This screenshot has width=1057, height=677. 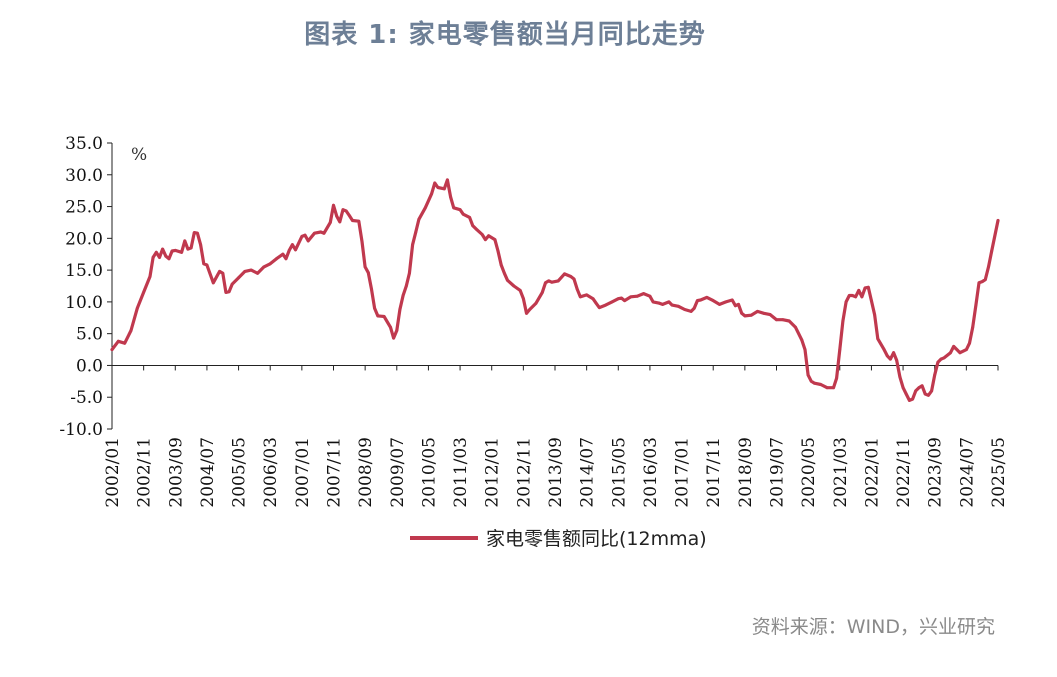 I want to click on x-tick-label: 2023/09, so click(x=936, y=472).